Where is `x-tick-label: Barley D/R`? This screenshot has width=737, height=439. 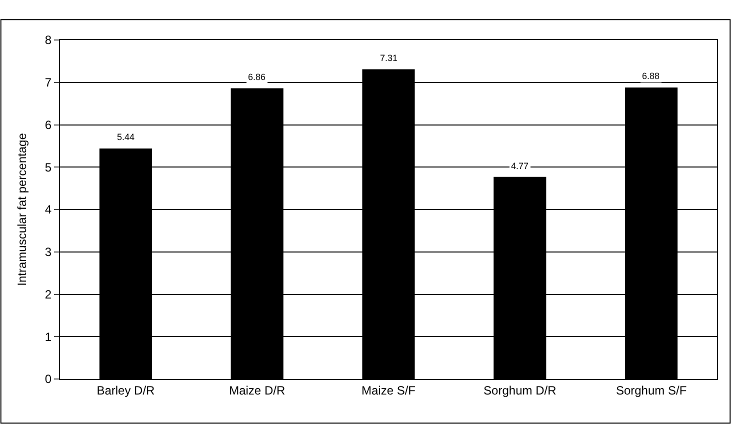
x-tick-label: Barley D/R is located at coordinates (126, 390).